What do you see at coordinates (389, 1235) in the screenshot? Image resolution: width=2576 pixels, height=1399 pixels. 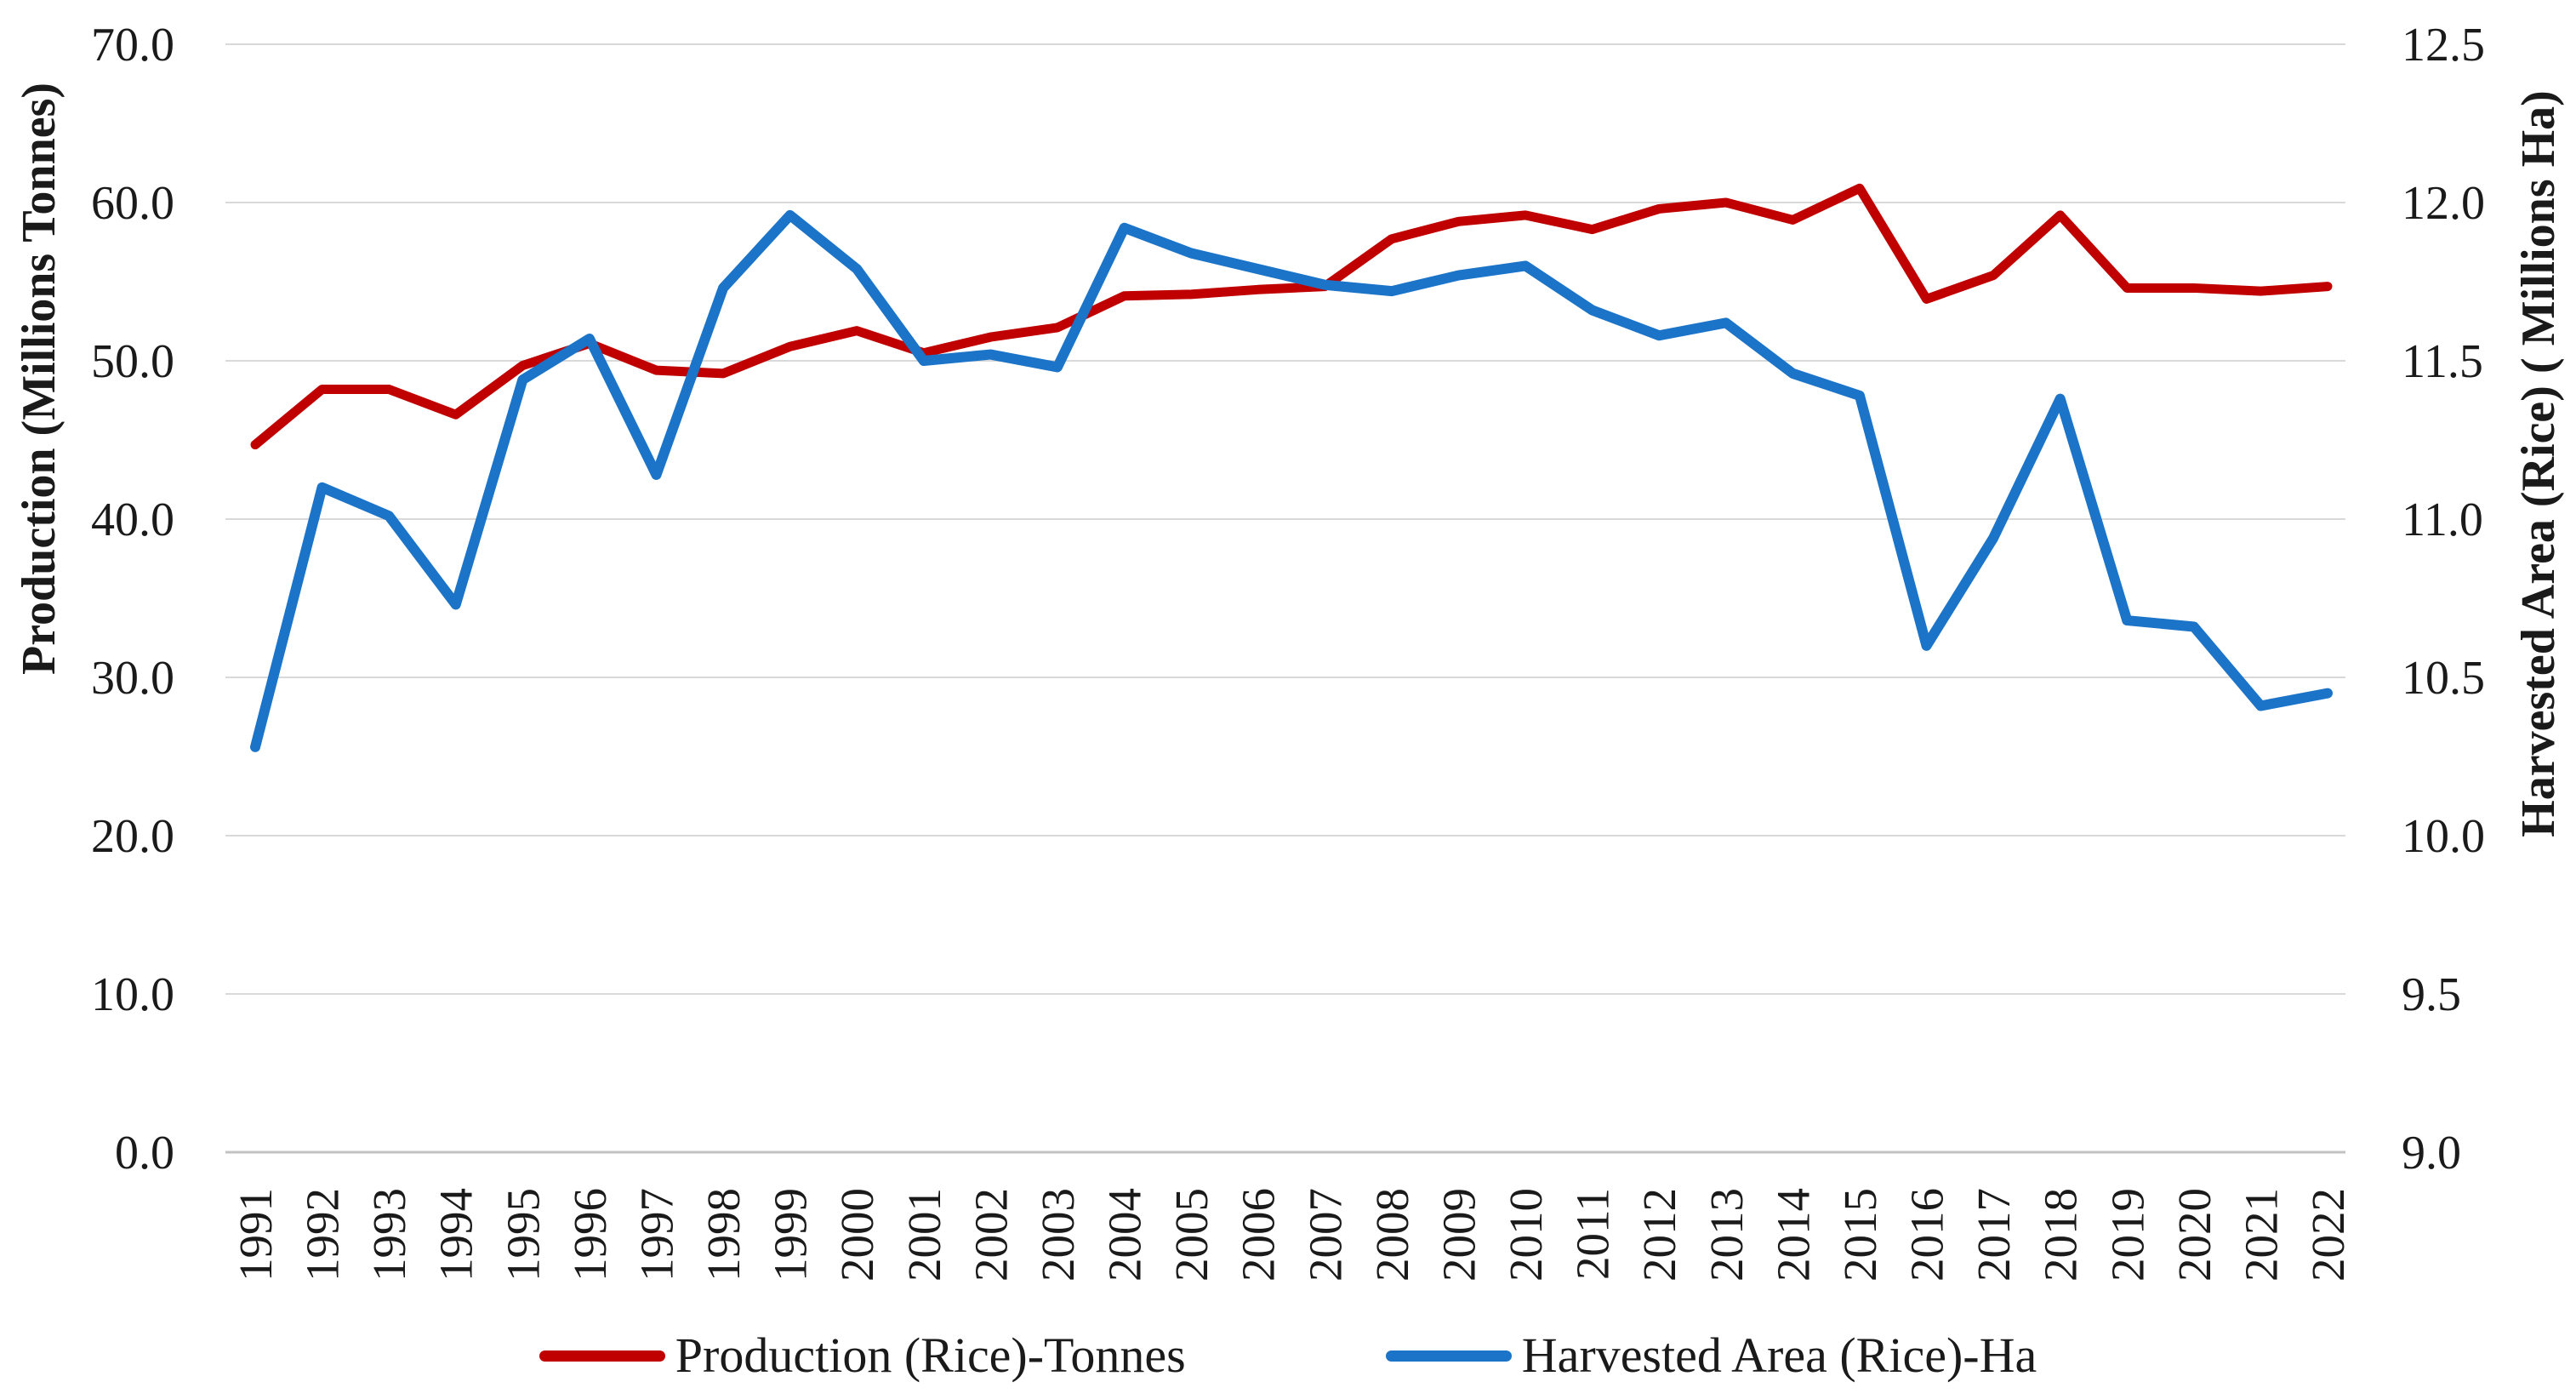 I see `year-label: 1993` at bounding box center [389, 1235].